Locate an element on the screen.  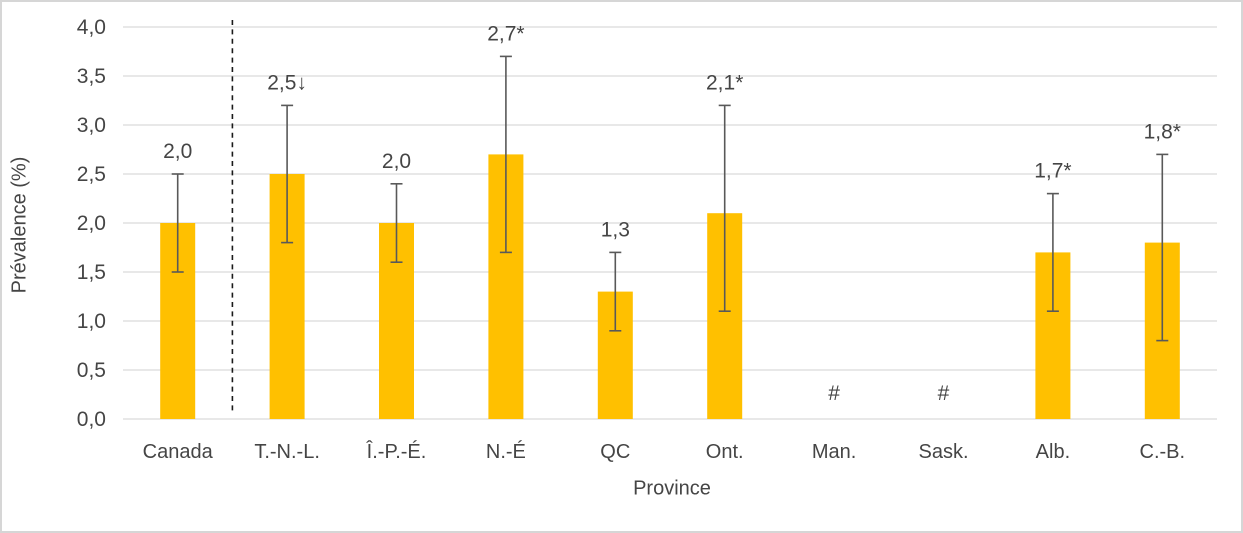
y-tick-label: 2,5 is located at coordinates (91, 174).